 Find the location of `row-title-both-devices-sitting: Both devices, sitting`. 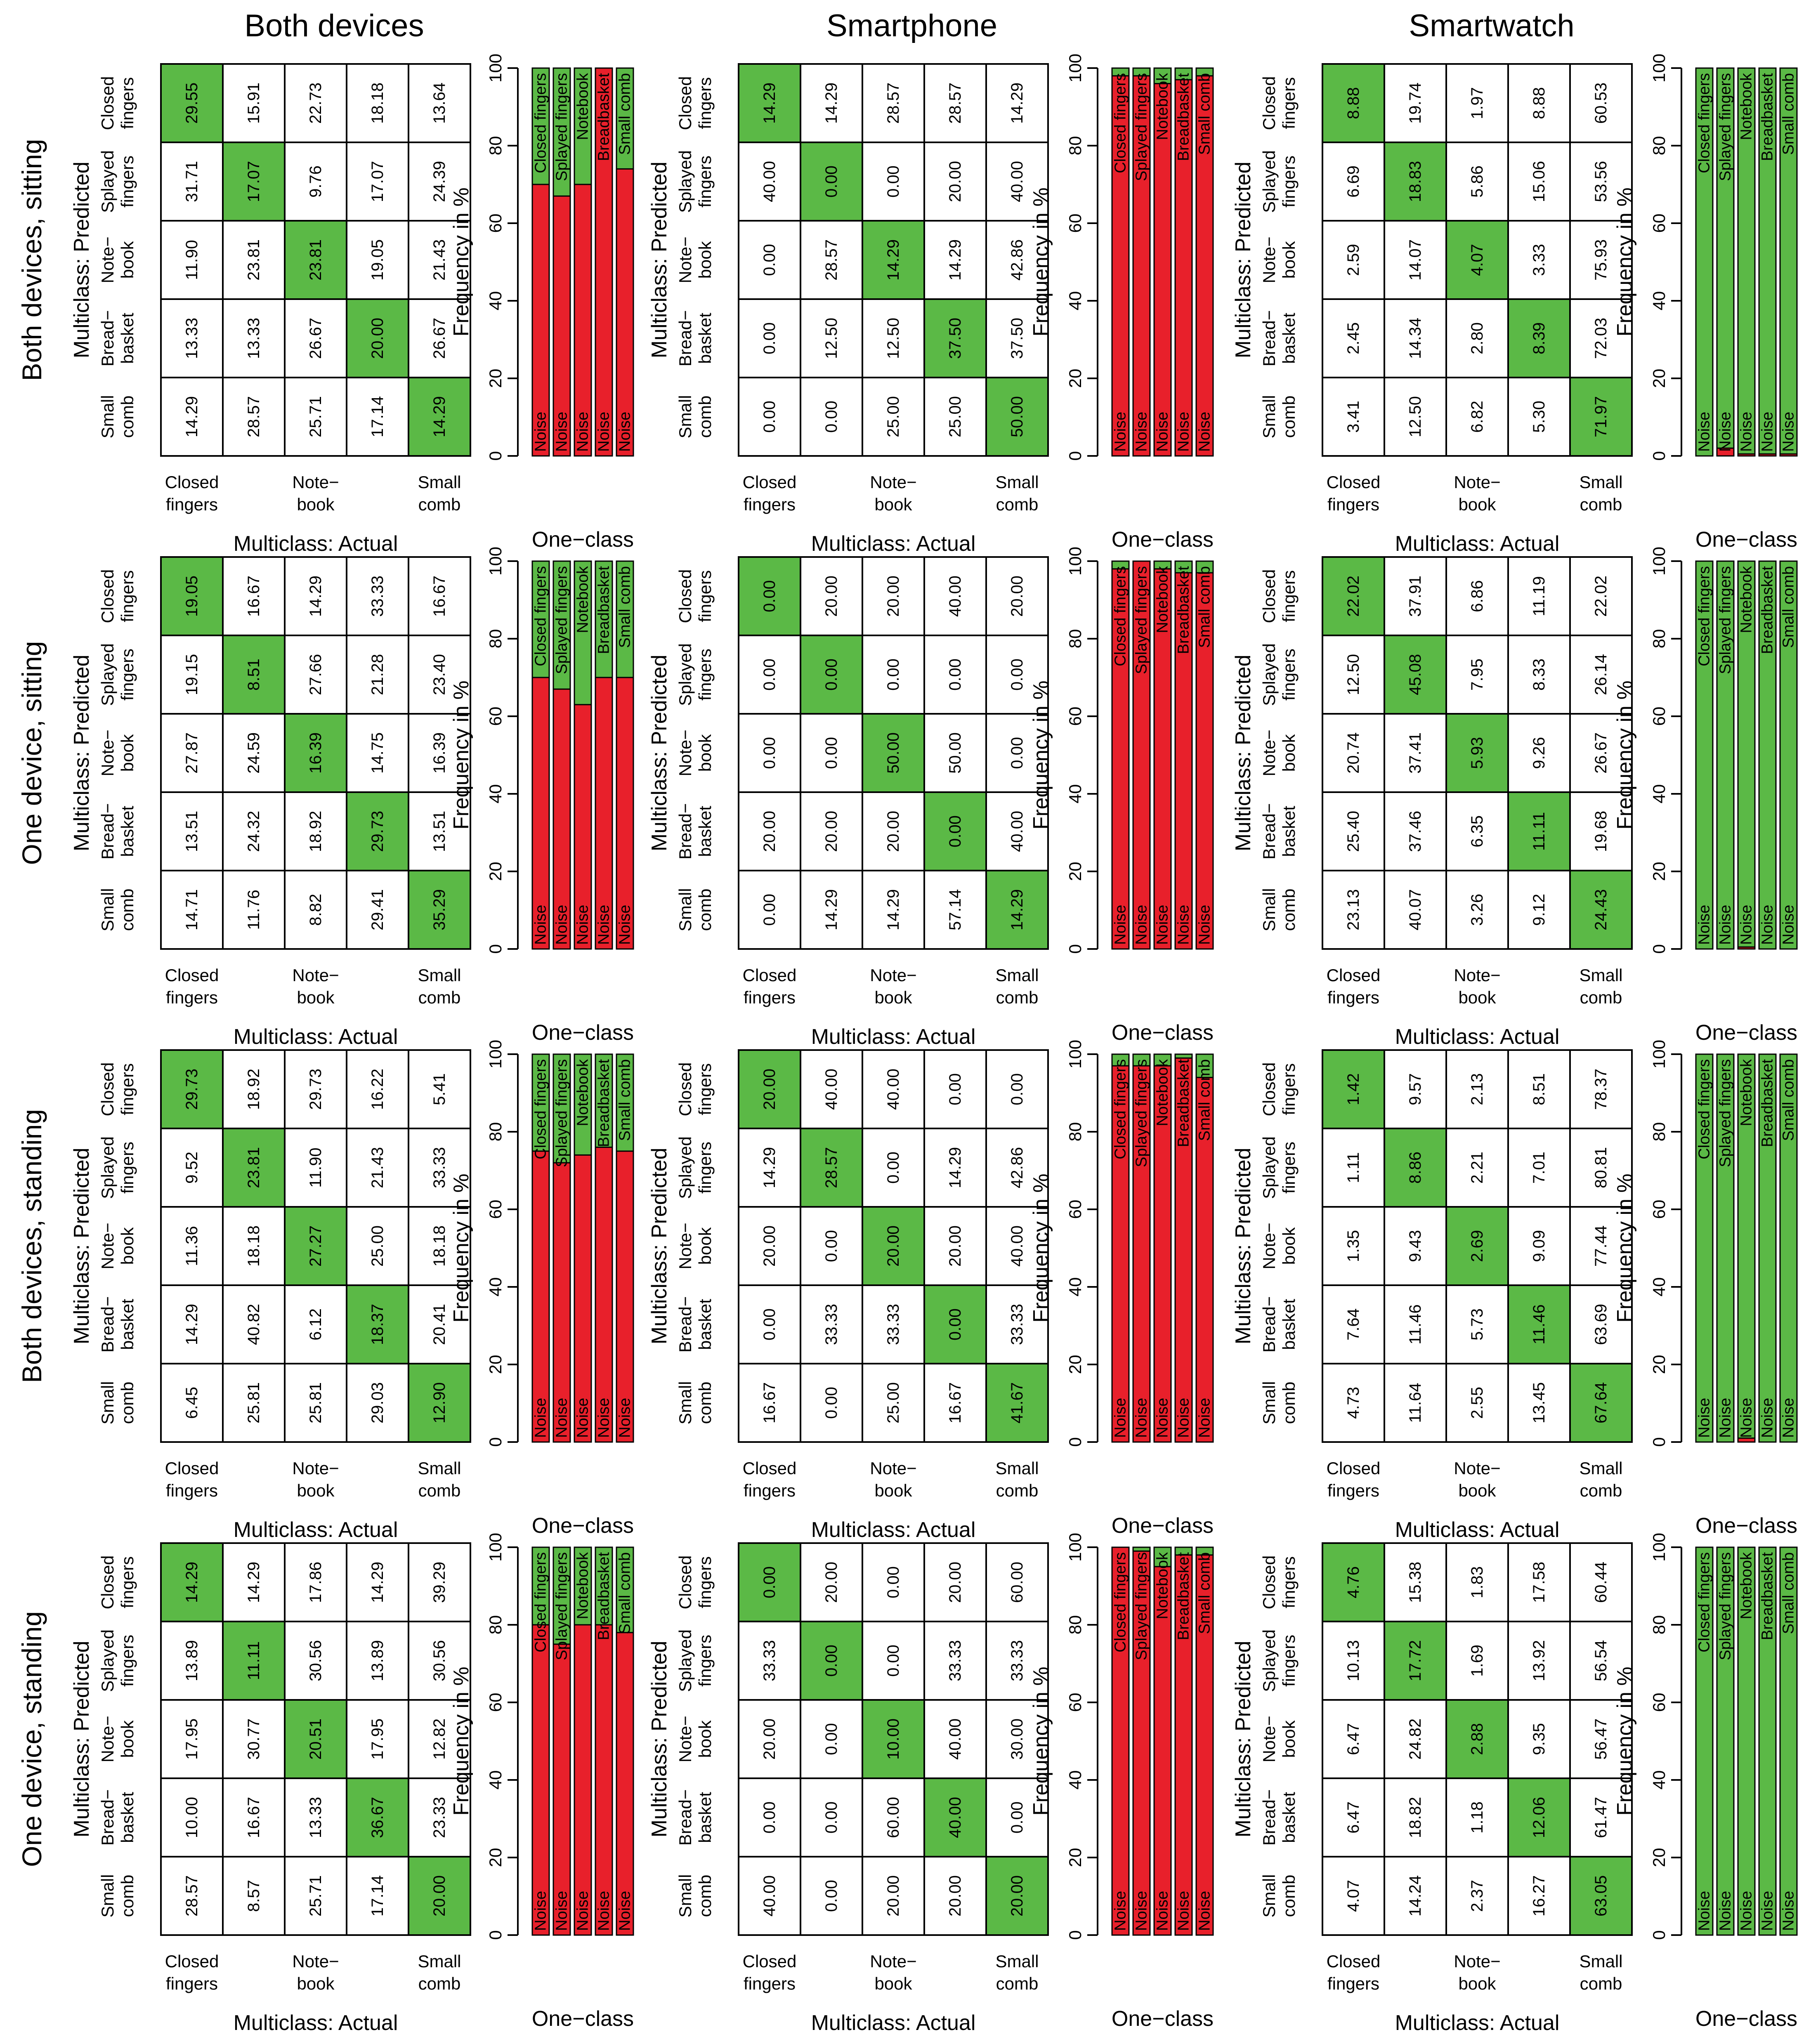

row-title-both-devices-sitting: Both devices, sitting is located at coordinates (32, 260).